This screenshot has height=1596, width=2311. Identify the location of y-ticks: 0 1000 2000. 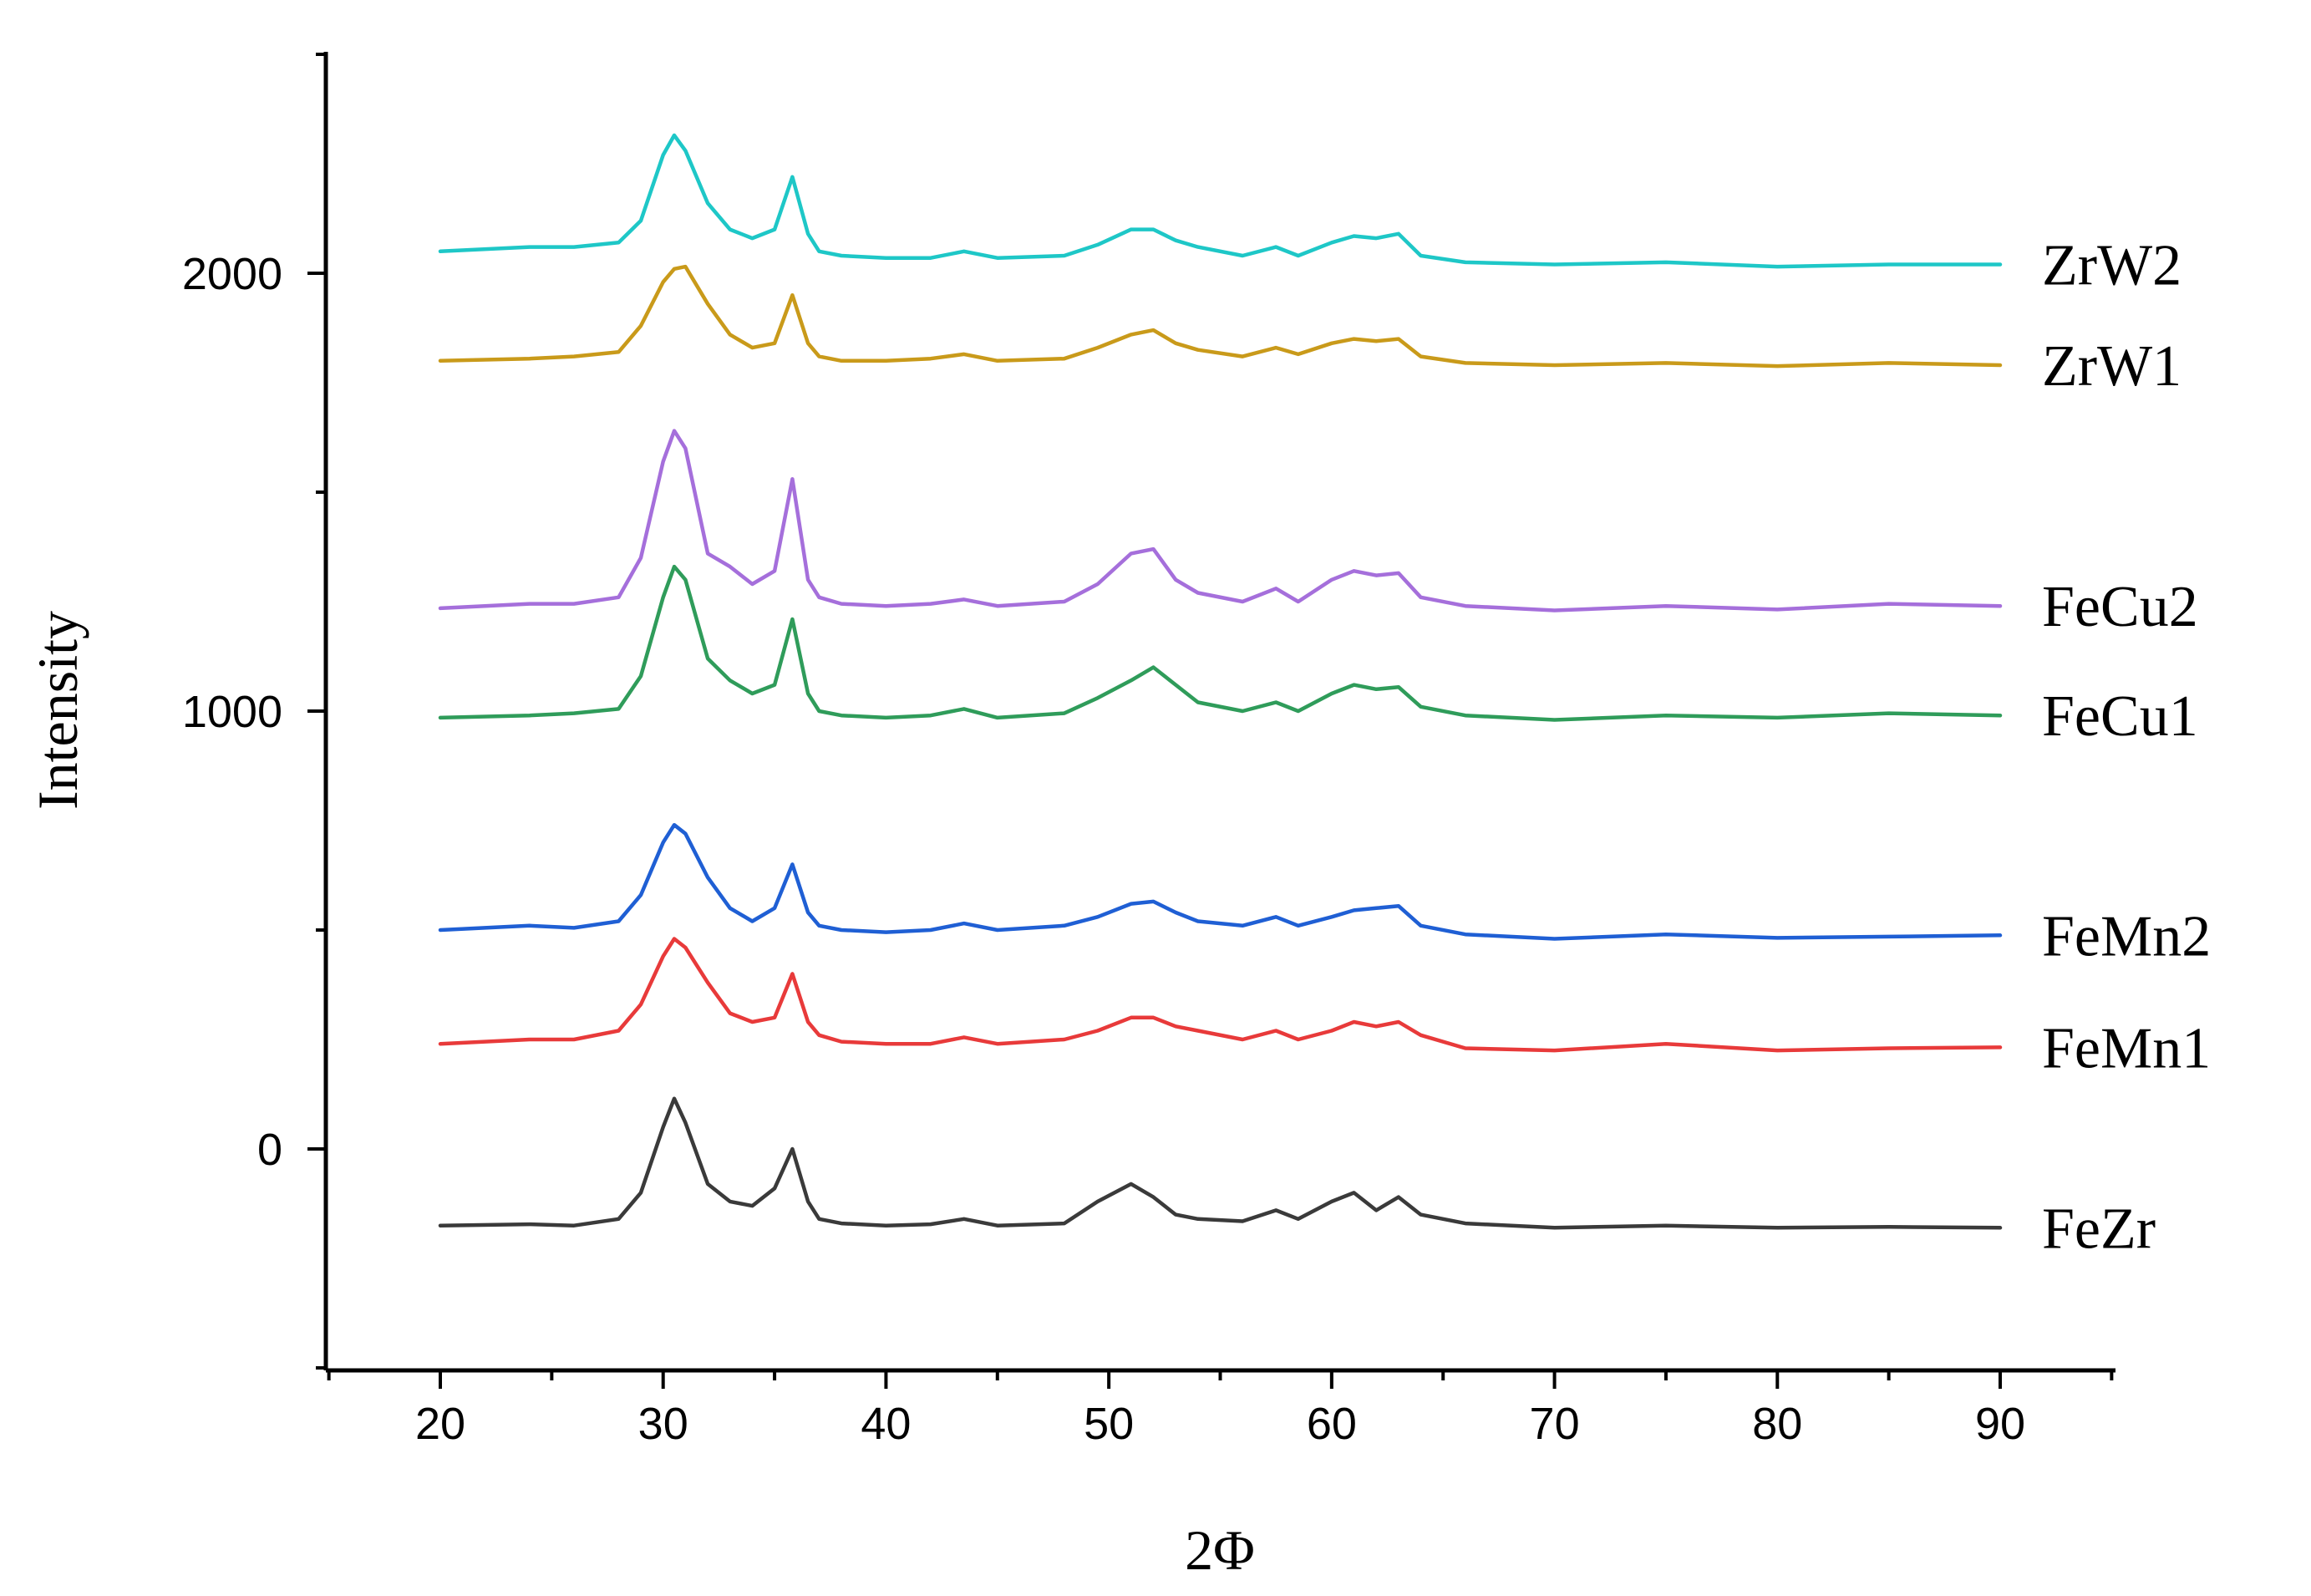
(254, 711).